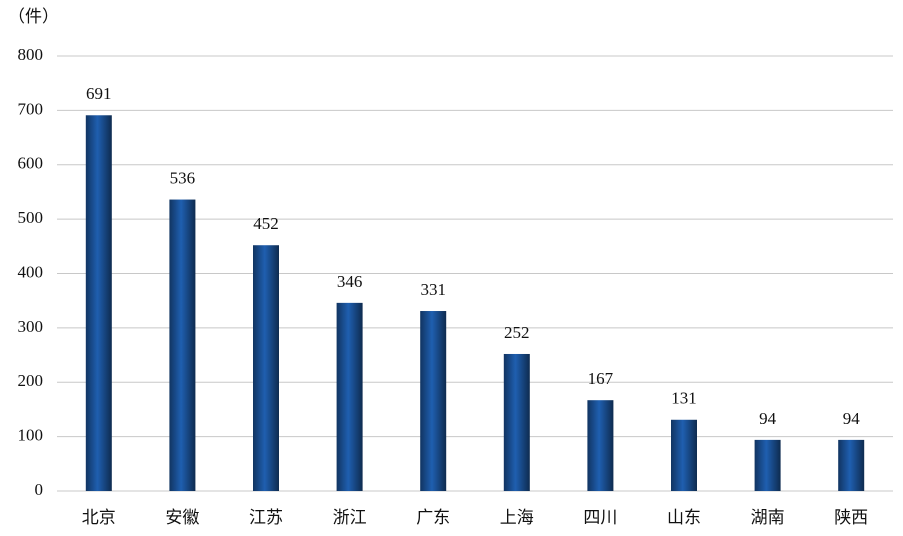  I want to click on y-tick-label: 0, so click(39, 489).